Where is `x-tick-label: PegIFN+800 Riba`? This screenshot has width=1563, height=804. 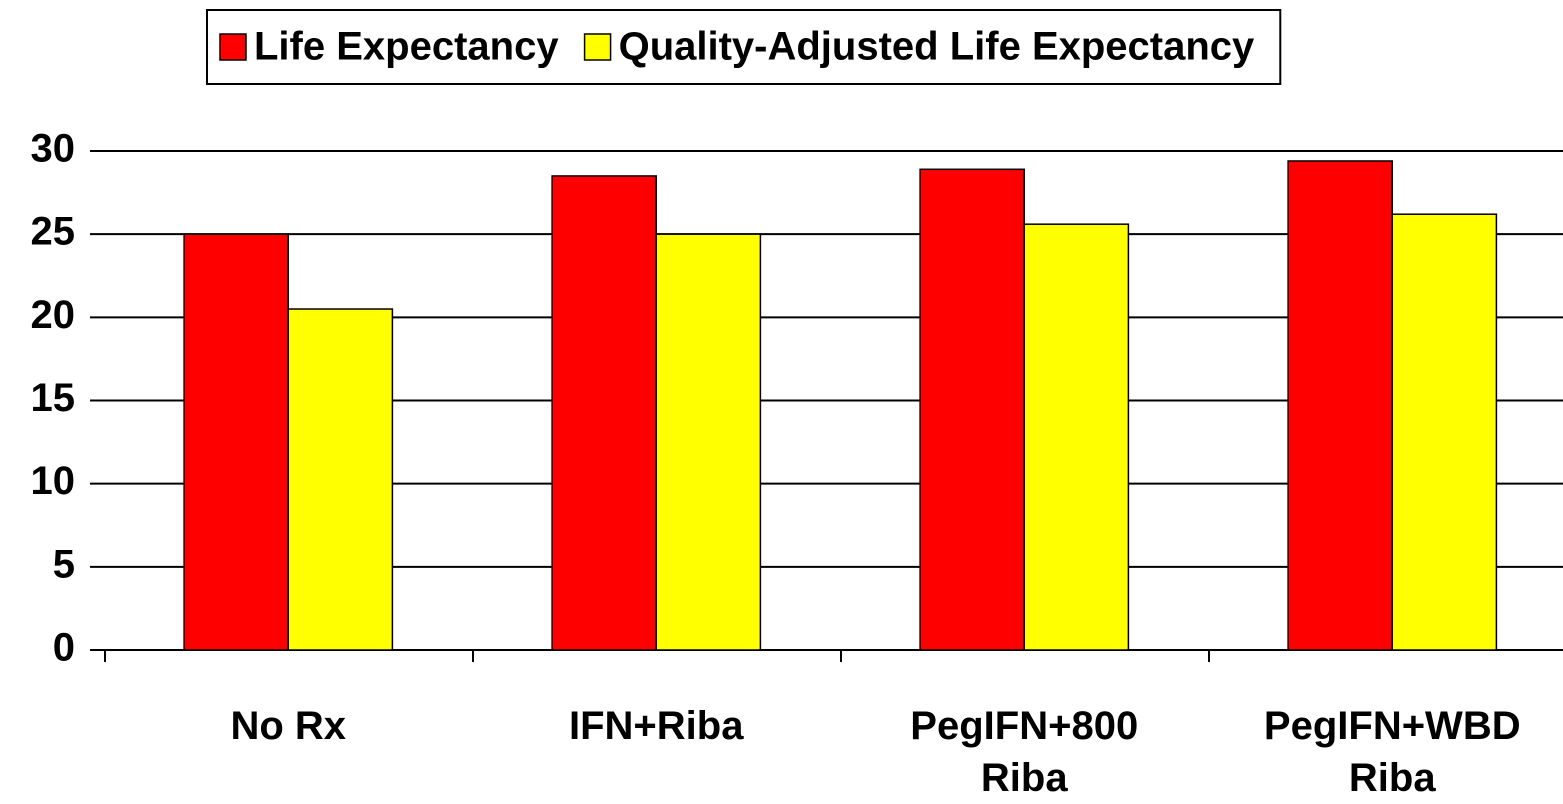 x-tick-label: PegIFN+800 Riba is located at coordinates (1024, 752).